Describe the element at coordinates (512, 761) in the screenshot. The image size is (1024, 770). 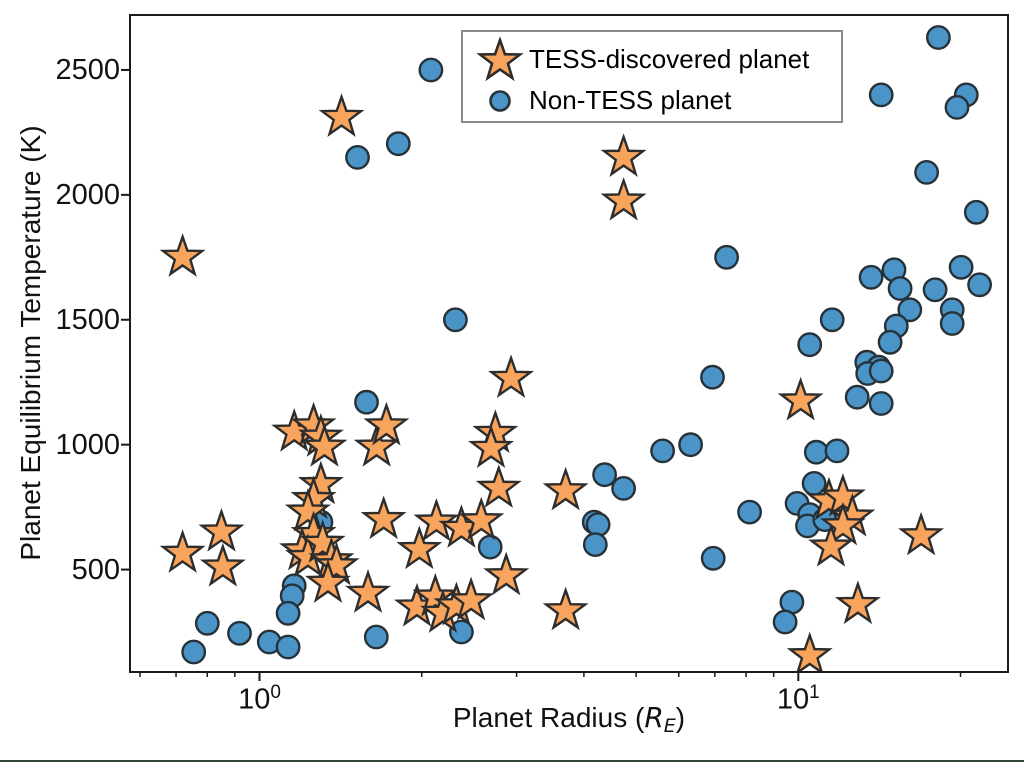
I see `bottom-rule` at that location.